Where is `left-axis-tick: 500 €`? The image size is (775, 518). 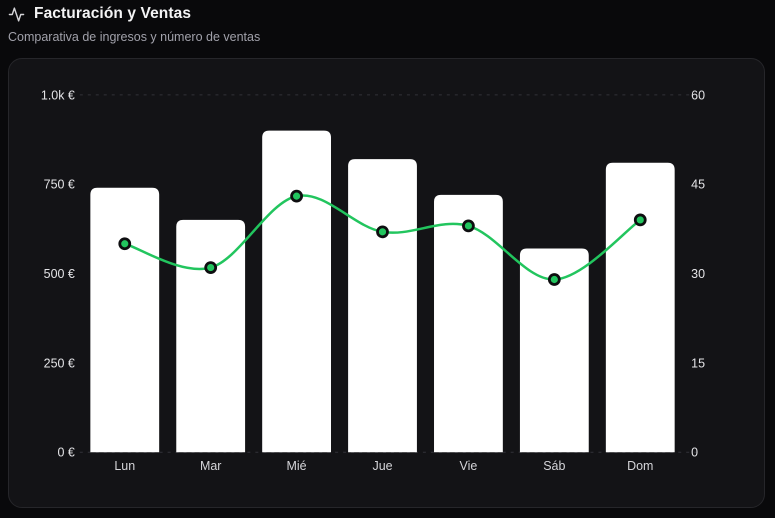 left-axis-tick: 500 € is located at coordinates (59, 274).